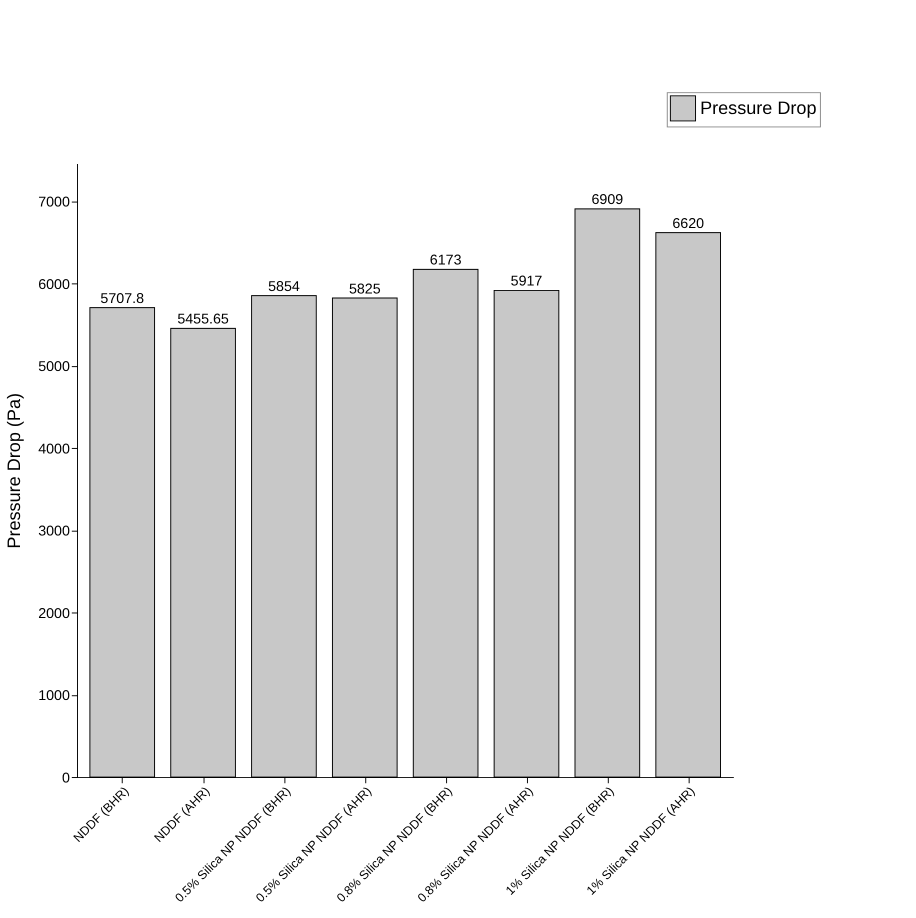 This screenshot has width=916, height=918. I want to click on data-label: 6620, so click(688, 224).